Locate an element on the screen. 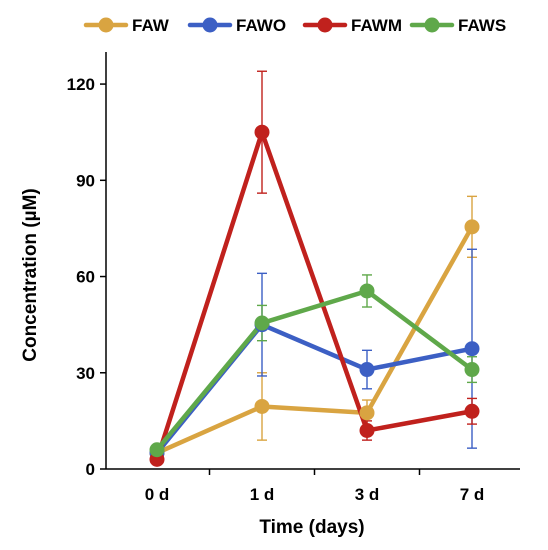  x-tick-label: 7 d is located at coordinates (472, 494).